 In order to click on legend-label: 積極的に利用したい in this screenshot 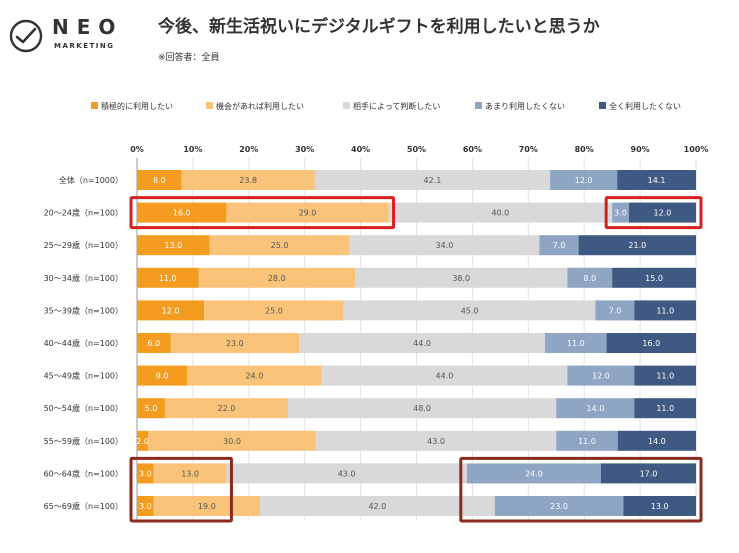, I will do `click(137, 106)`.